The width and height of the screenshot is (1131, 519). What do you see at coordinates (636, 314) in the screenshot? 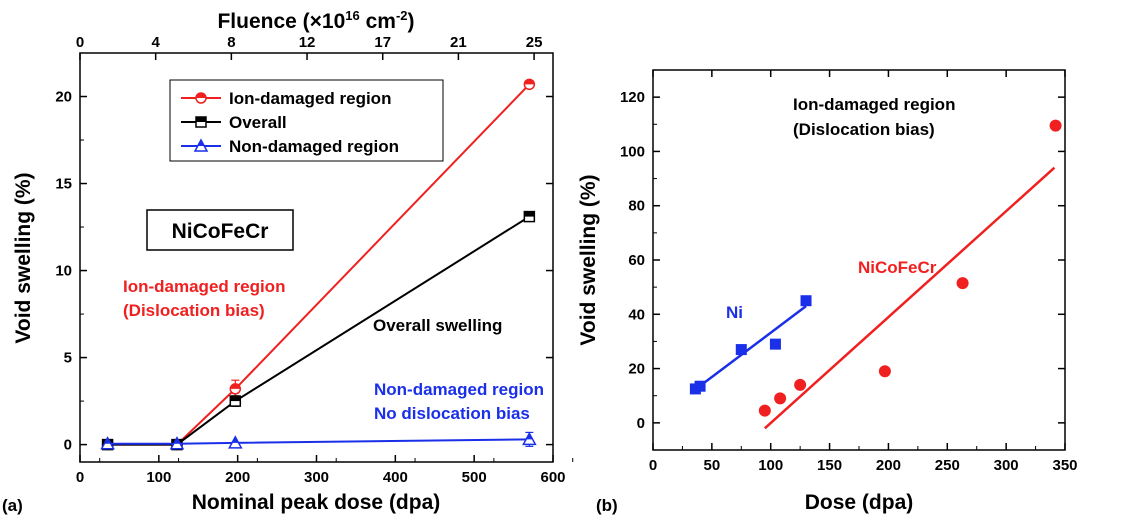
I see `y-tick-label: 40` at bounding box center [636, 314].